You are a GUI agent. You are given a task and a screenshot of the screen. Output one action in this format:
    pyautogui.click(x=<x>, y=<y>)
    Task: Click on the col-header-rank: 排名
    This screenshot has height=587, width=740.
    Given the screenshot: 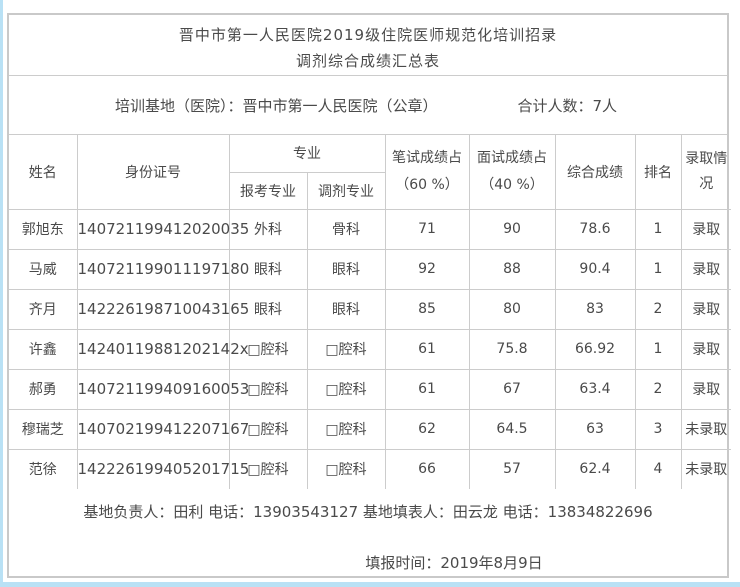 What is the action you would take?
    pyautogui.click(x=658, y=172)
    